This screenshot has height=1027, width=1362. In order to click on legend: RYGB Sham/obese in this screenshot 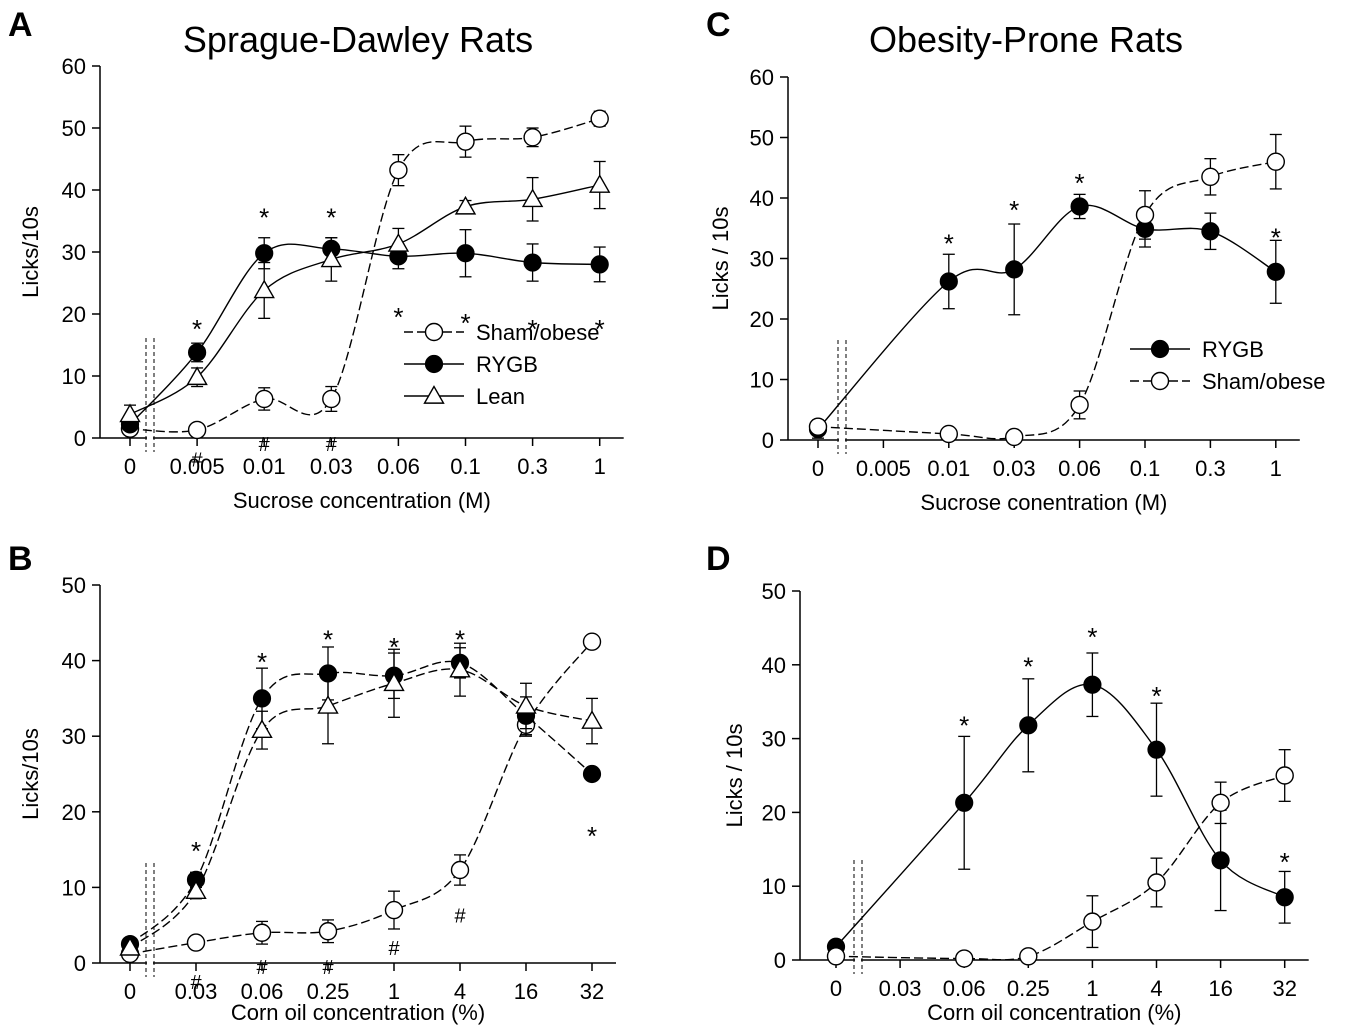, I will do `click(1228, 365)`.